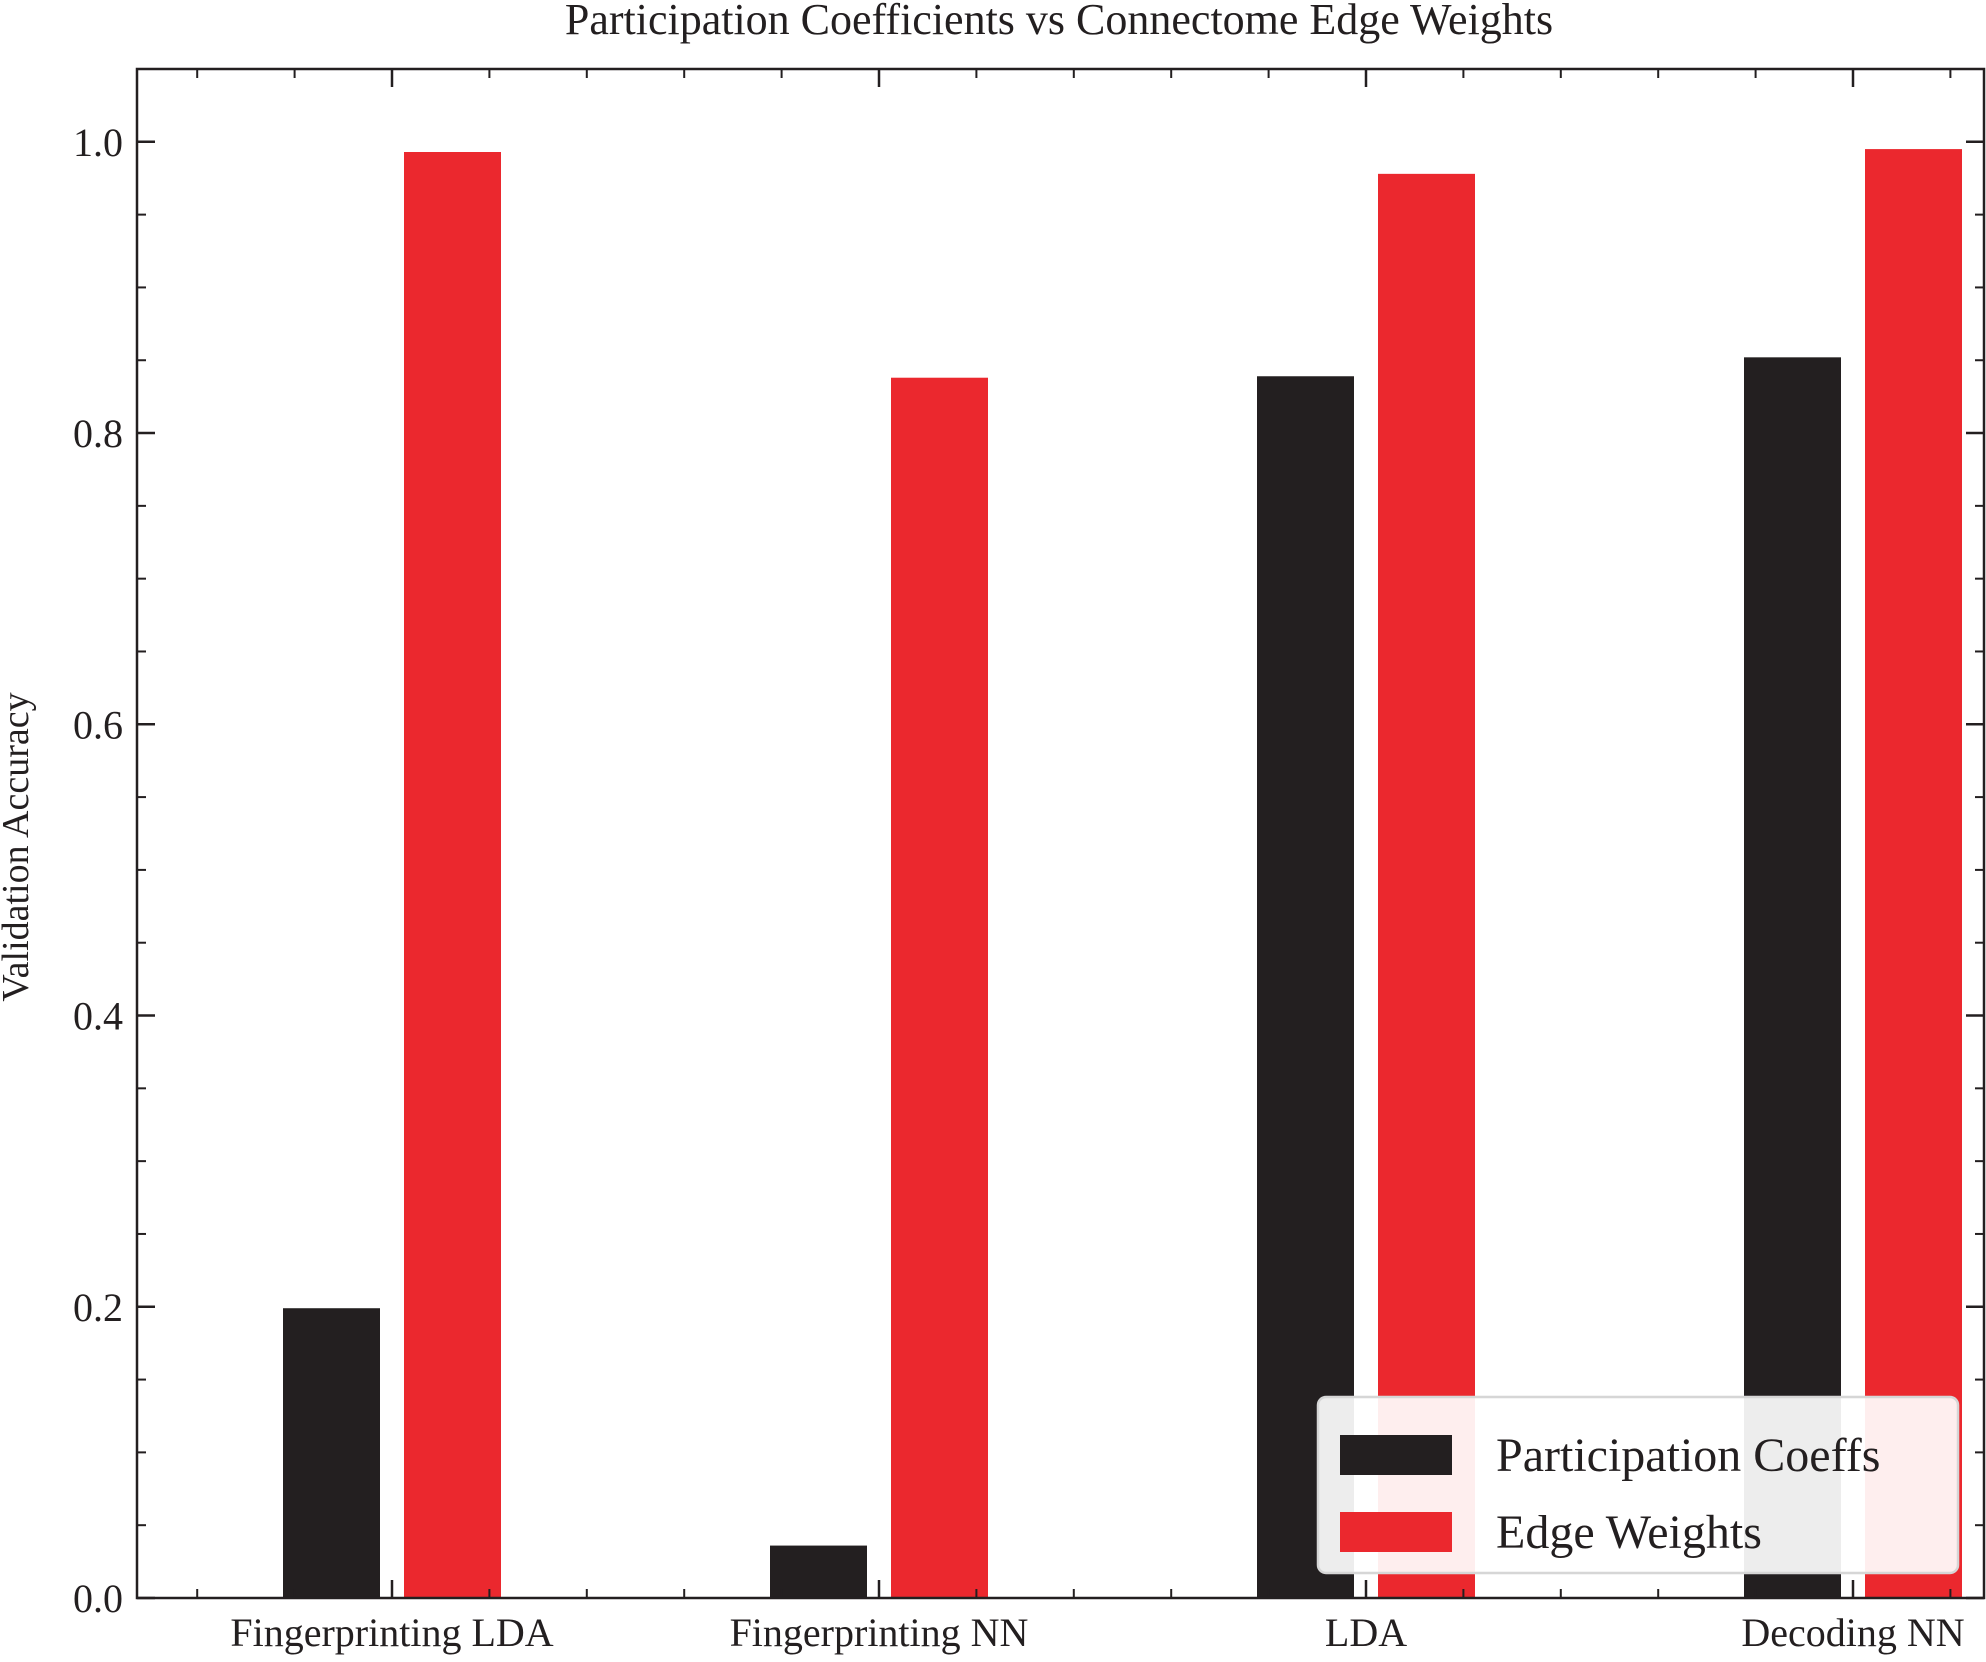 The width and height of the screenshot is (1986, 1662). What do you see at coordinates (98, 724) in the screenshot?
I see `y-tick-label: 0.6` at bounding box center [98, 724].